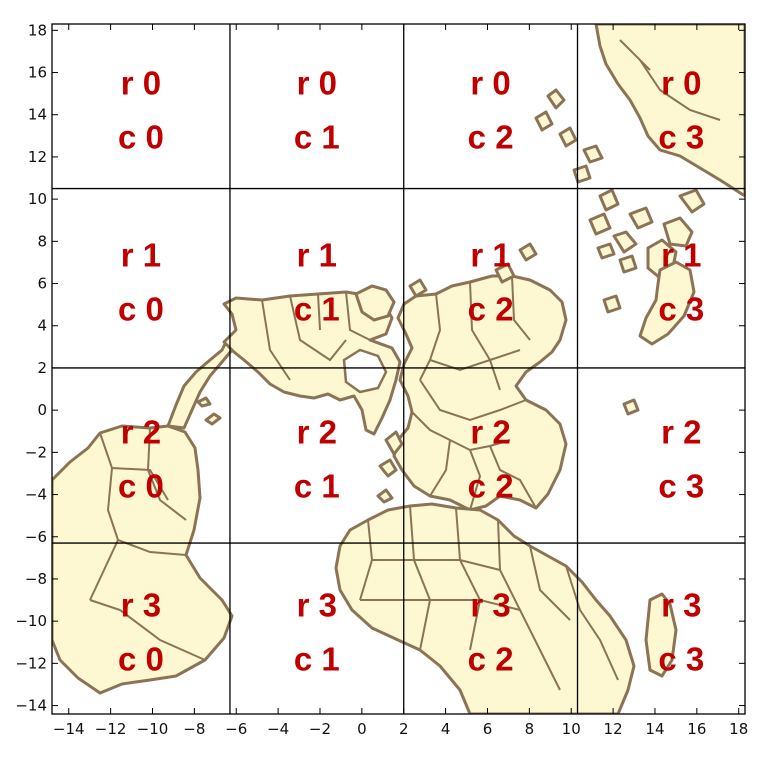  I want to click on y-tick-label: 2, so click(42, 368).